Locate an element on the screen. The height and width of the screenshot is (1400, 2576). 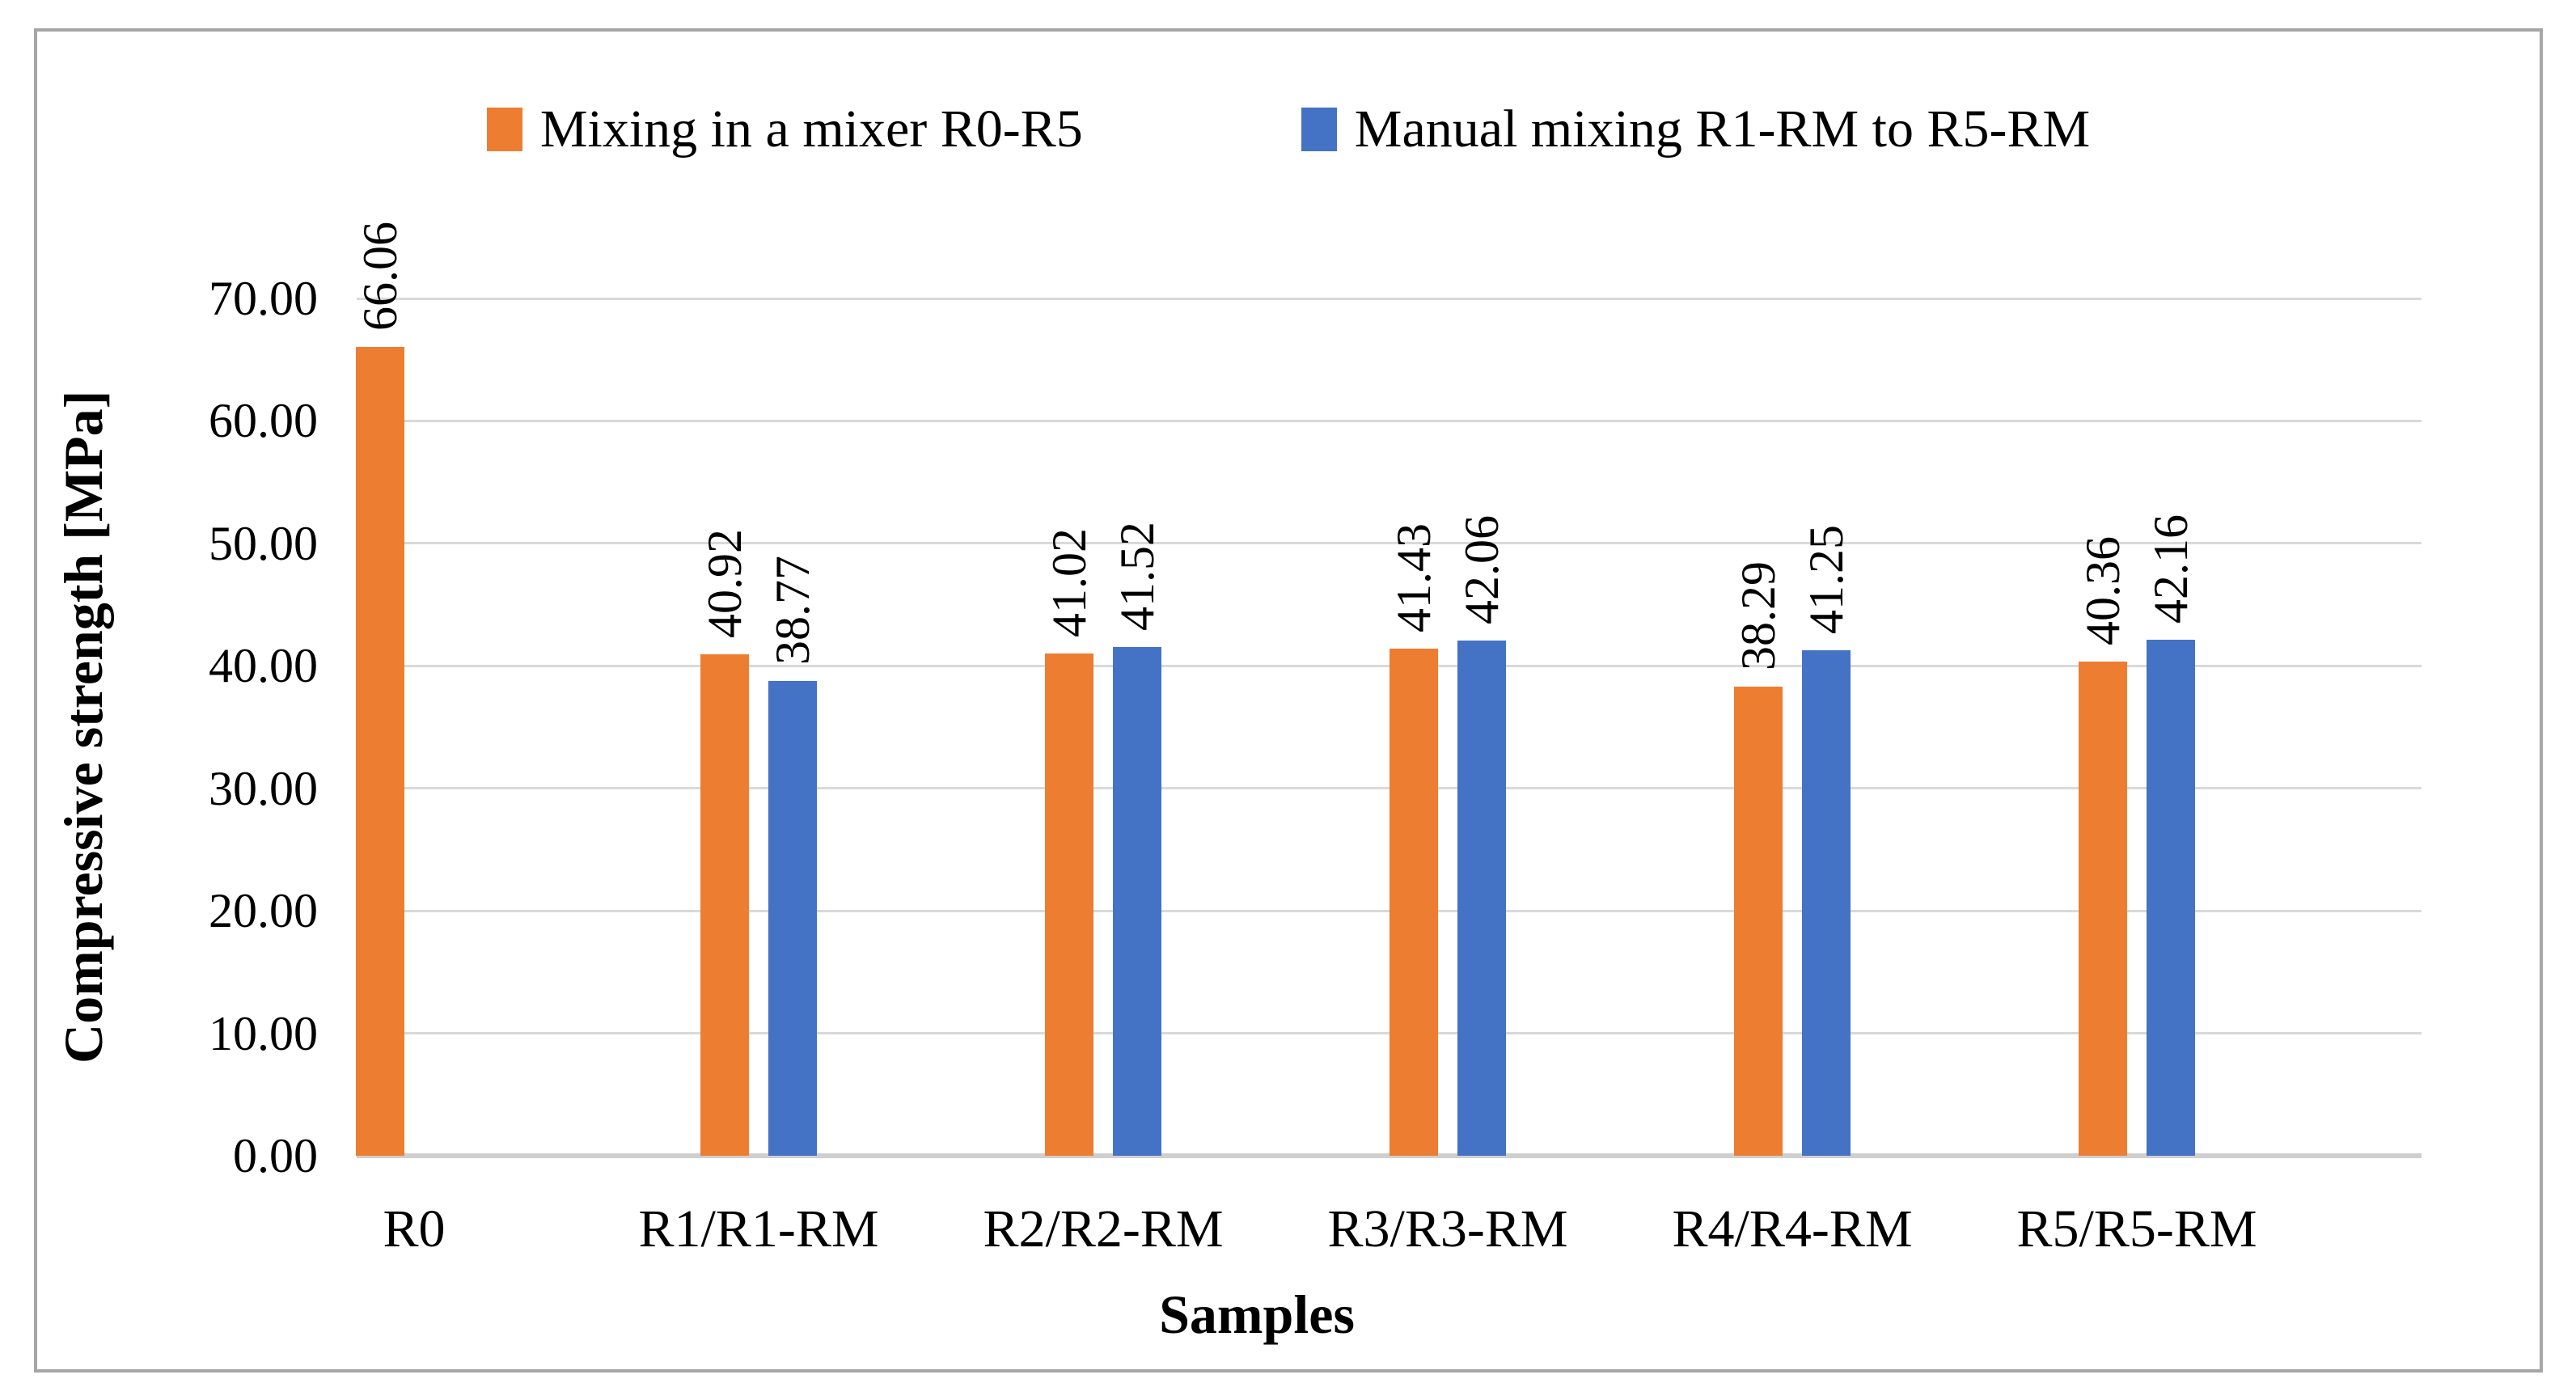
legend-label-mixer: Mixing in a mixer R0-R5 is located at coordinates (811, 129).